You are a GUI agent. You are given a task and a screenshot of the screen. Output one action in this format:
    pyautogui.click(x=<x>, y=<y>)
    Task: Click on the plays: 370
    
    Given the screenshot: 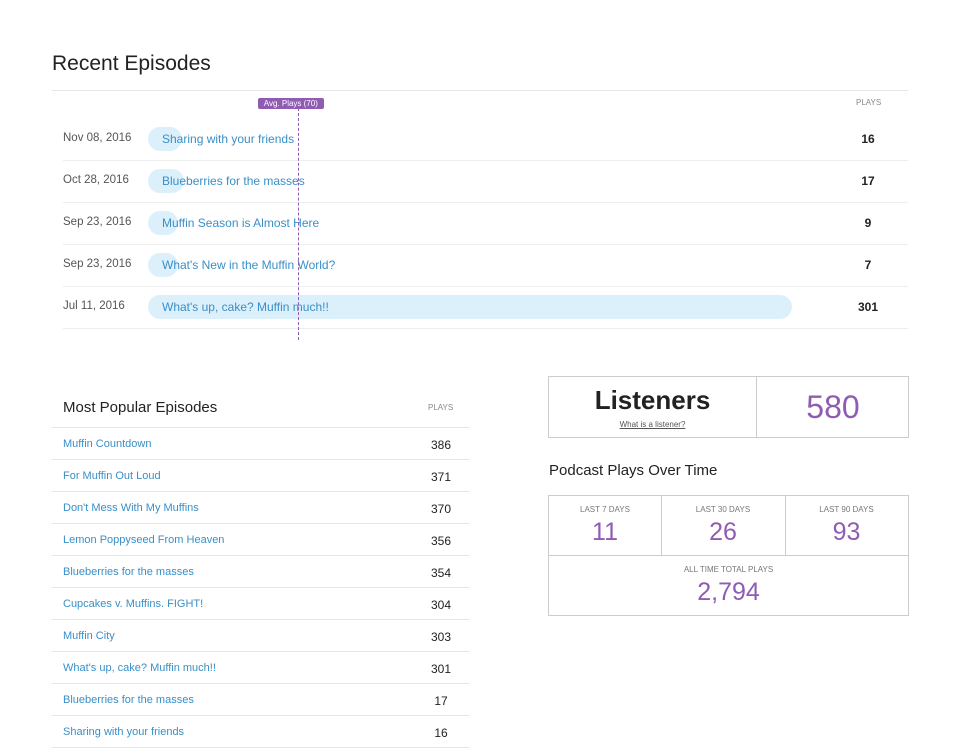 What is the action you would take?
    pyautogui.click(x=441, y=509)
    